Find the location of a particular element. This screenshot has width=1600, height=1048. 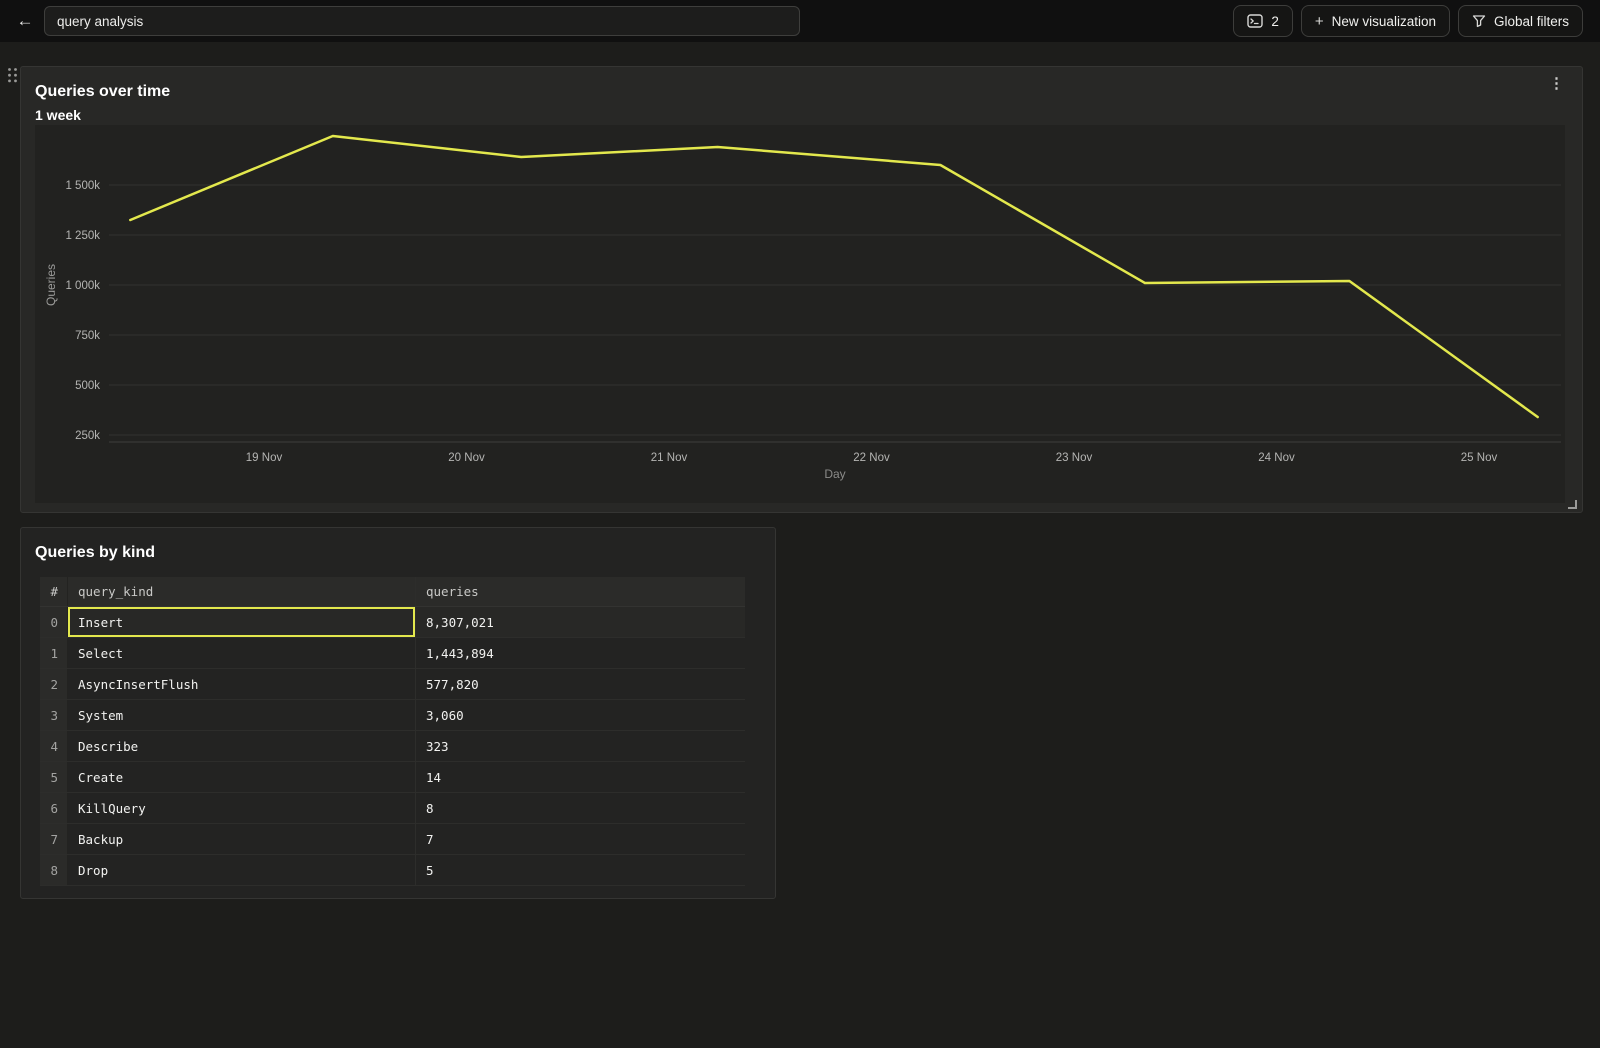

row-index: 2 is located at coordinates (54, 684).